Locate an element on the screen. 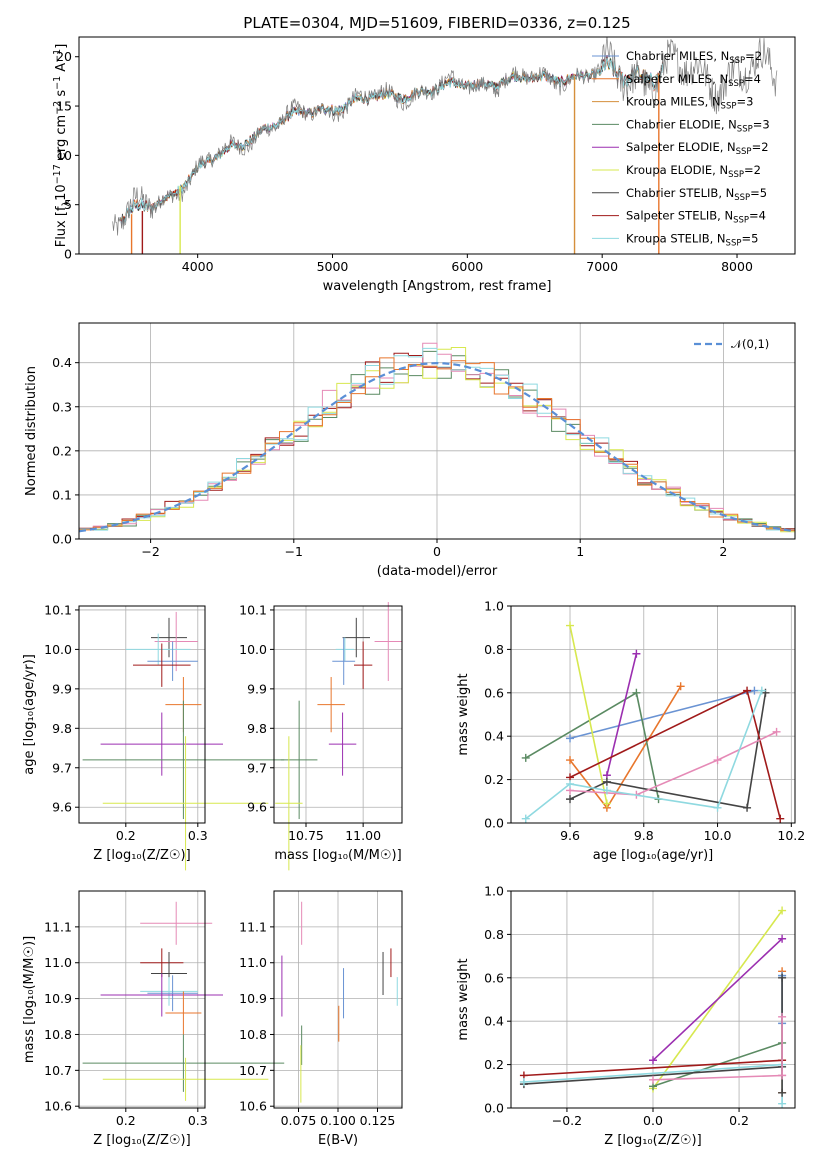 The image size is (819, 1170). y-tick-label: 10.9 is located at coordinates (253, 998).